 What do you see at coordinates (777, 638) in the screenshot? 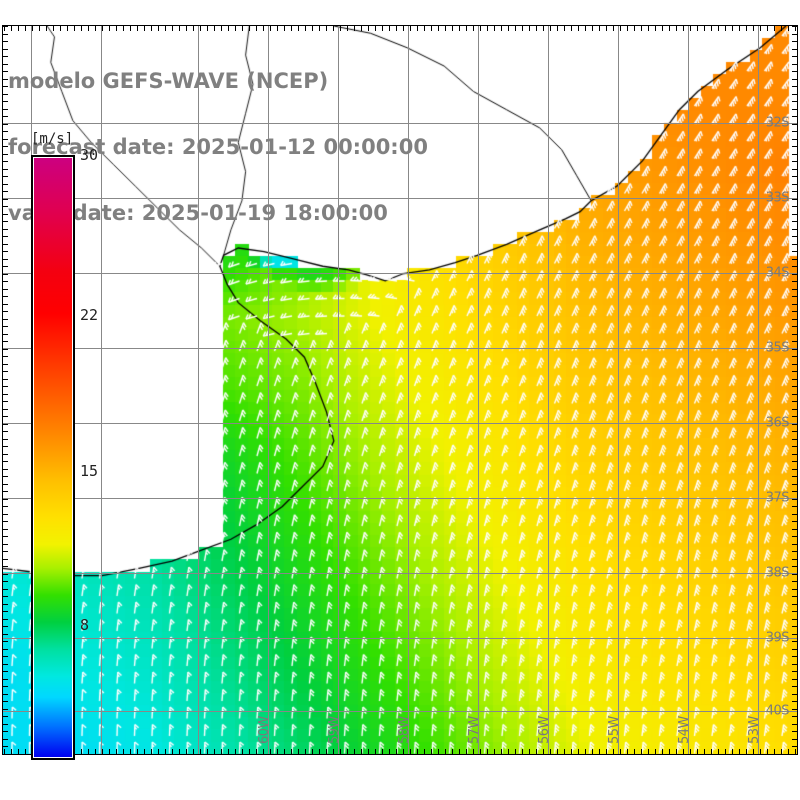
I see `latitude-label: 39S` at bounding box center [777, 638].